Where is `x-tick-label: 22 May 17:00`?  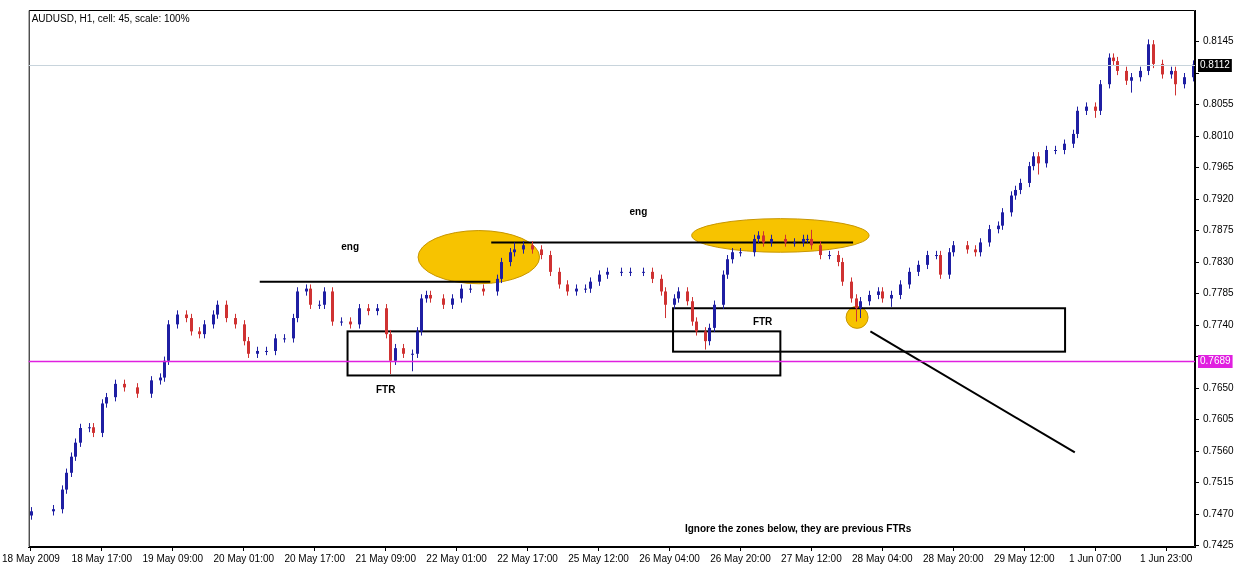 x-tick-label: 22 May 17:00 is located at coordinates (528, 558).